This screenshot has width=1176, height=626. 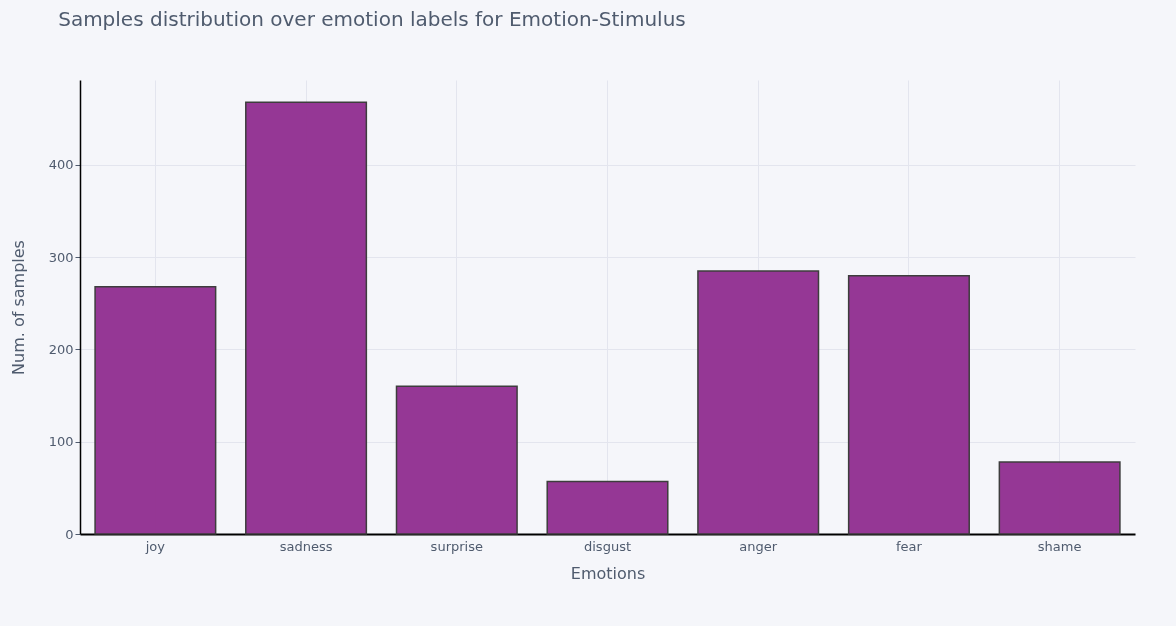 What do you see at coordinates (61, 257) in the screenshot?
I see `y-tick-label: 300` at bounding box center [61, 257].